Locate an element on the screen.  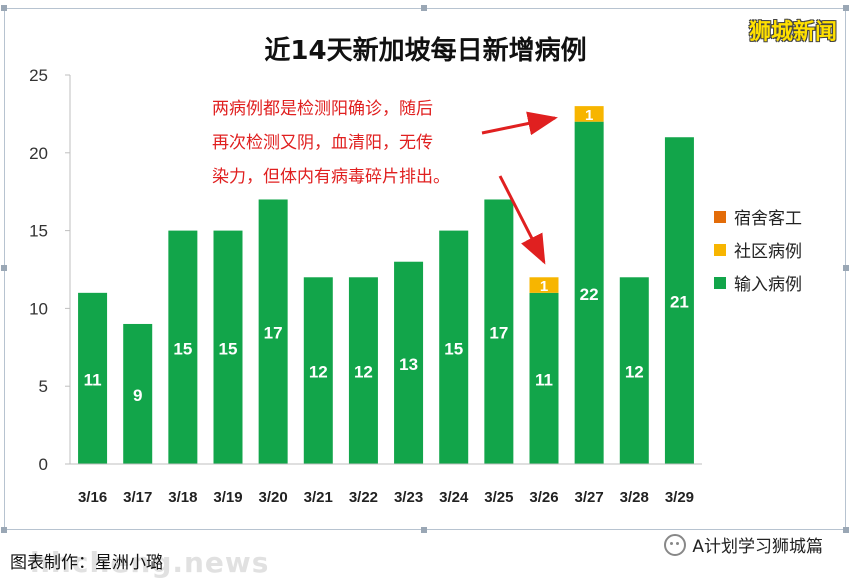
x-tick-label: 3/17 is located at coordinates (137, 497).